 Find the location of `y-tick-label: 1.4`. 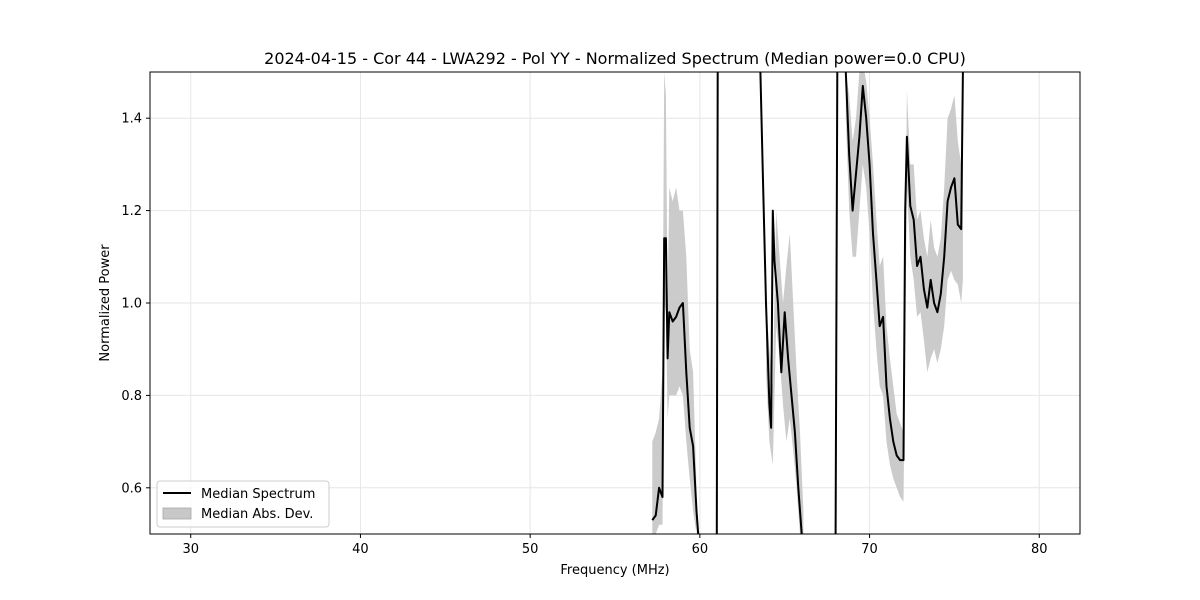

y-tick-label: 1.4 is located at coordinates (131, 119).